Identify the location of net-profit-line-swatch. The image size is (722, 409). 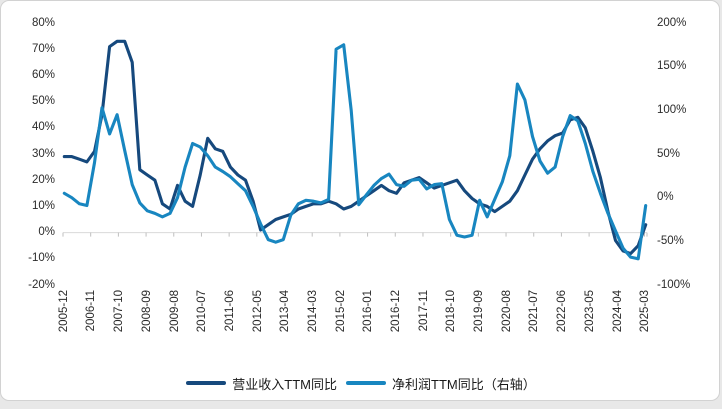
(366, 383).